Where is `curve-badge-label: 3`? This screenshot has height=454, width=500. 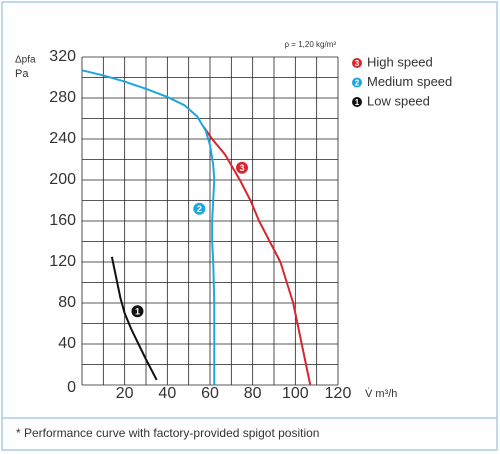
curve-badge-label: 3 is located at coordinates (241, 168).